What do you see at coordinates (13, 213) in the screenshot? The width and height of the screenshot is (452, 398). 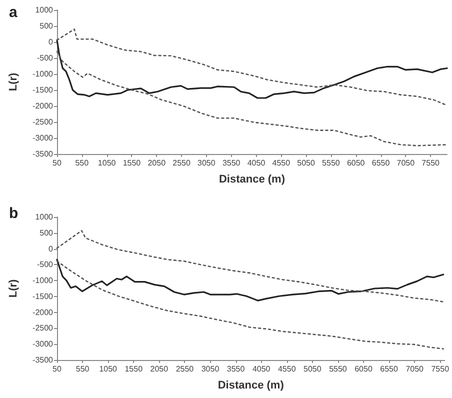 I see `chart-title: b` at bounding box center [13, 213].